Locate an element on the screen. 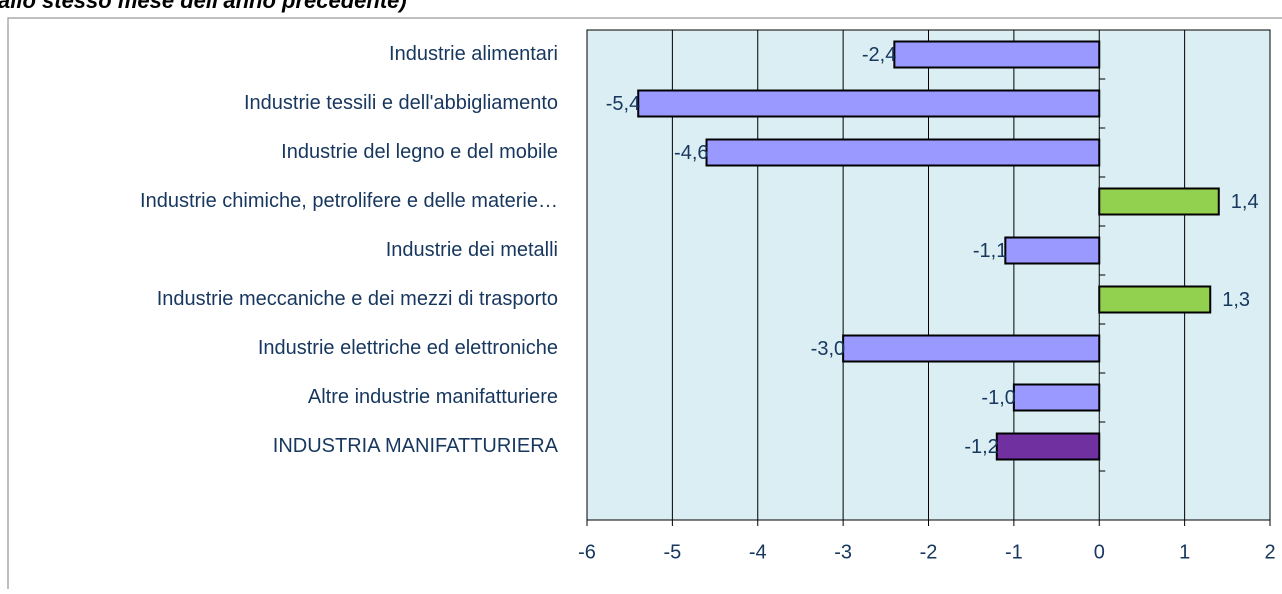 The width and height of the screenshot is (1282, 594). y-tick-label: Industrie elettriche ed elettroniche is located at coordinates (408, 348).